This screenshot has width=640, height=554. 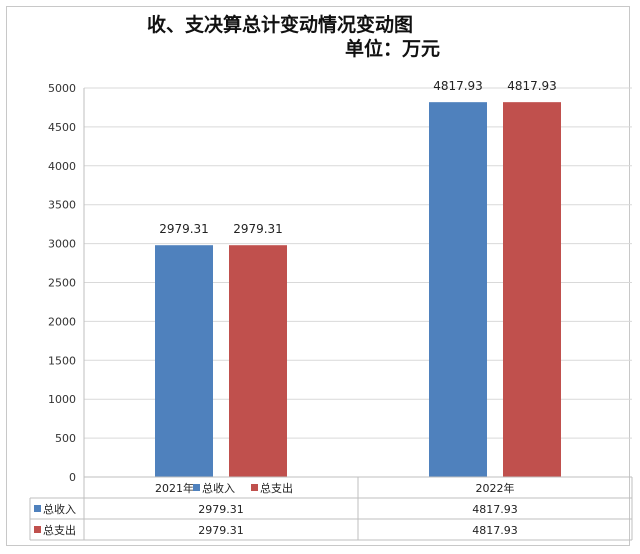 What do you see at coordinates (62, 166) in the screenshot?
I see `y-tick-label: 4000` at bounding box center [62, 166].